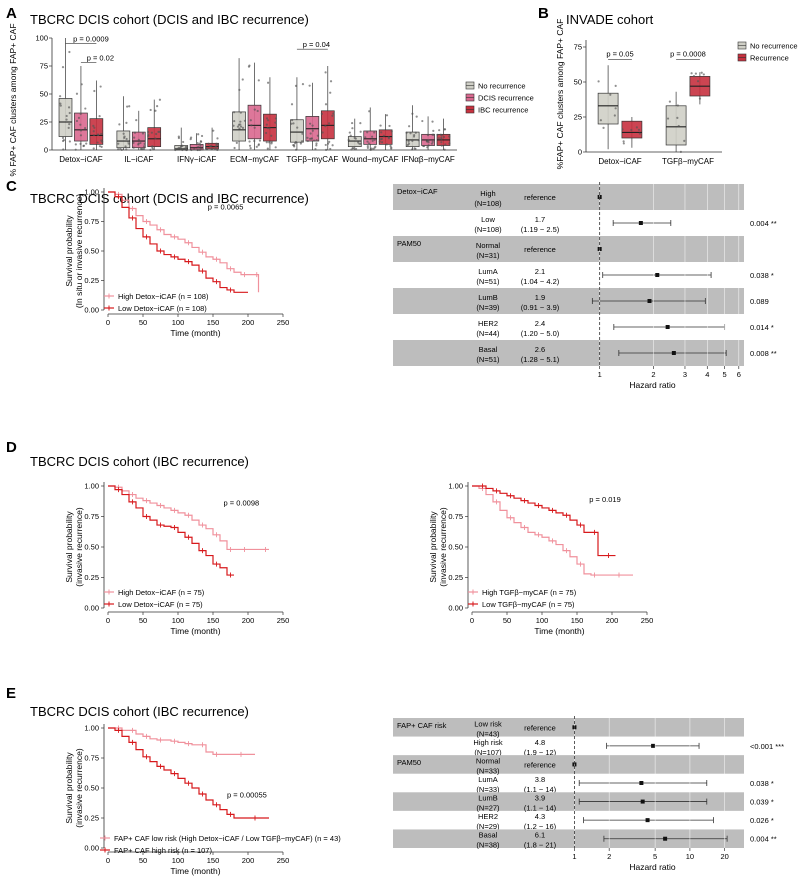  Describe the element at coordinates (762, 802) in the screenshot. I see `forest-pvalue: 0.039 *` at that location.